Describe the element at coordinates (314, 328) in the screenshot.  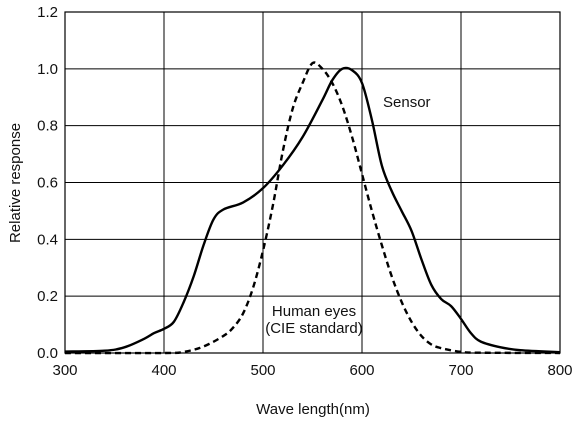
I see `annotation-cie-standard: (CIE standard)` at that location.